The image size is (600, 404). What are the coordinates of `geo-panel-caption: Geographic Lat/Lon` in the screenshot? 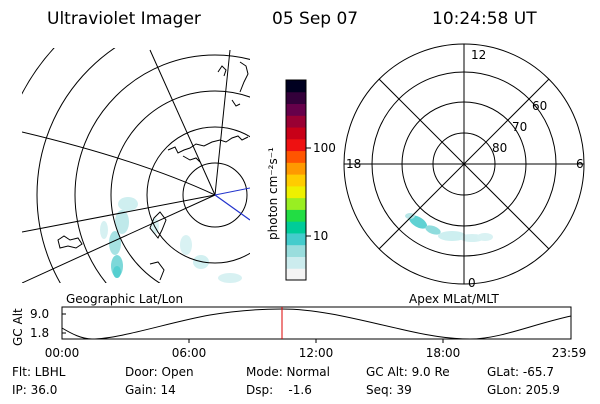 It's located at (124, 299).